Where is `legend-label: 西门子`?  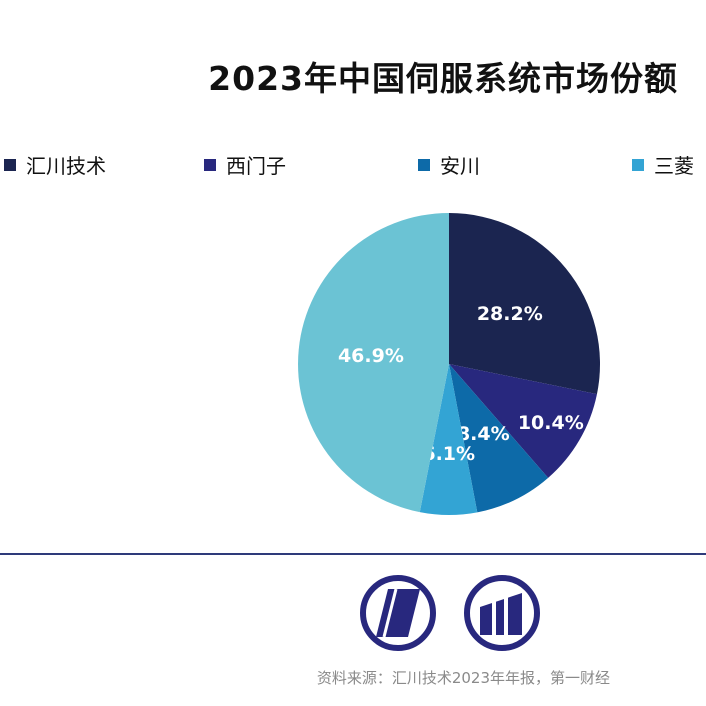
legend-label: 西门子 is located at coordinates (256, 166).